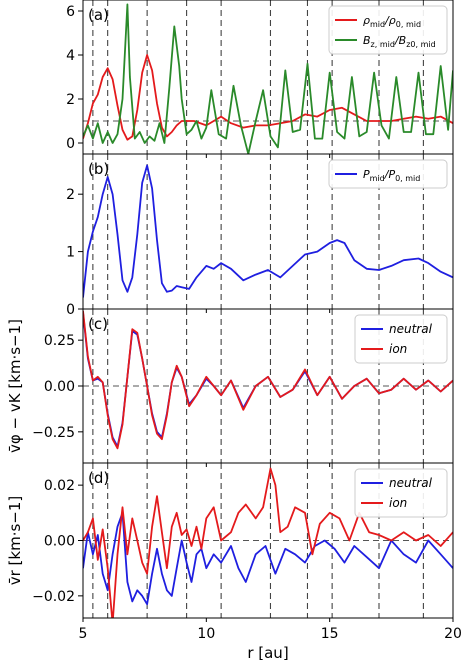  What do you see at coordinates (59, 341) in the screenshot?
I see `y-tick-label: 0.25` at bounding box center [59, 341].